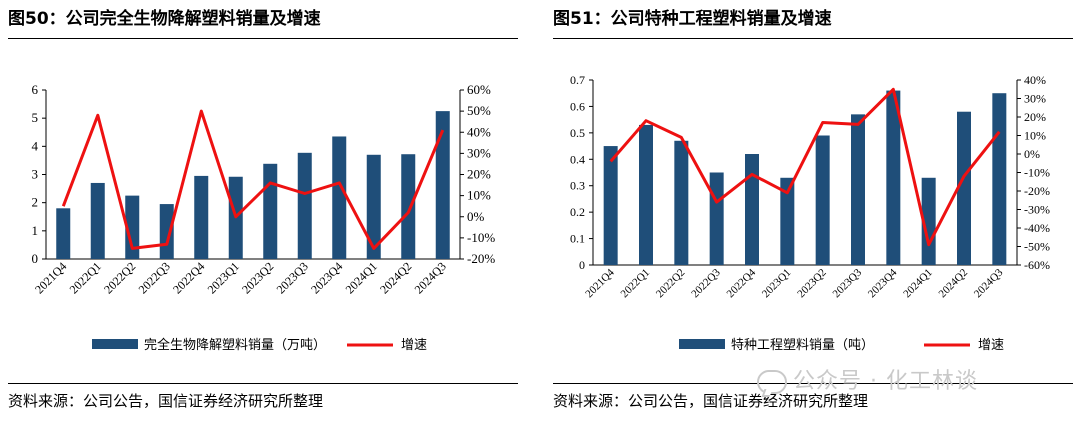 This screenshot has height=426, width=1080. Describe the element at coordinates (35, 89) in the screenshot. I see `left-tick-label: 6` at that location.